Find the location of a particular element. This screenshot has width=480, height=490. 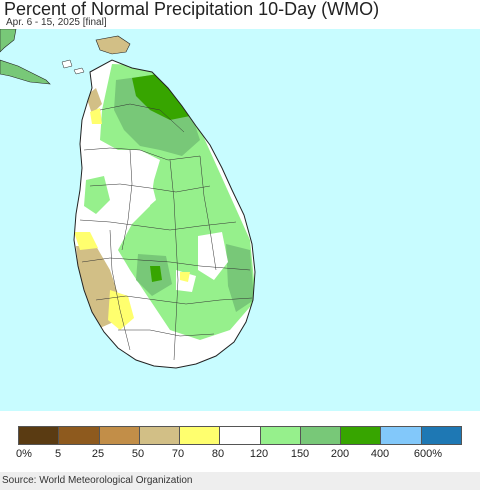

legend-label: 400 is located at coordinates (380, 454).